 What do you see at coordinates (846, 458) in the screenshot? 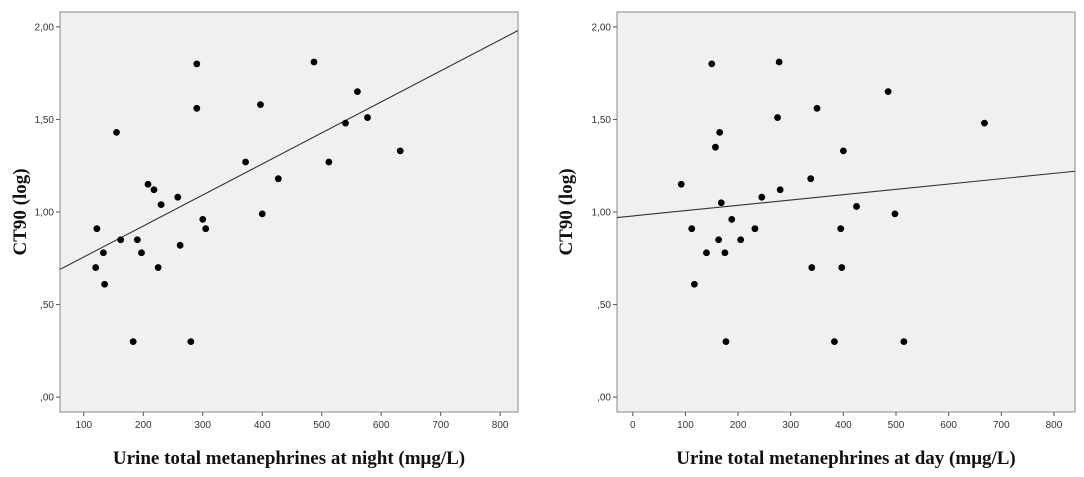
I see `x-axis-title: Urine total metanephrines at day (mμg/L)` at bounding box center [846, 458].